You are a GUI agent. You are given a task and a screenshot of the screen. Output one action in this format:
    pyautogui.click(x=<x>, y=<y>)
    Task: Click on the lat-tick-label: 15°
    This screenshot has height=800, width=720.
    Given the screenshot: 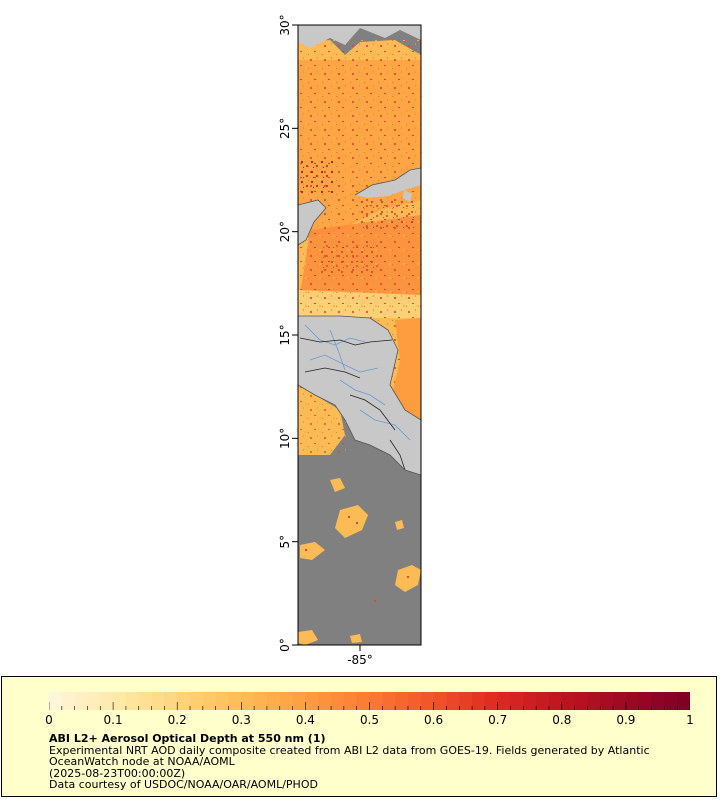 What is the action you would take?
    pyautogui.click(x=285, y=334)
    